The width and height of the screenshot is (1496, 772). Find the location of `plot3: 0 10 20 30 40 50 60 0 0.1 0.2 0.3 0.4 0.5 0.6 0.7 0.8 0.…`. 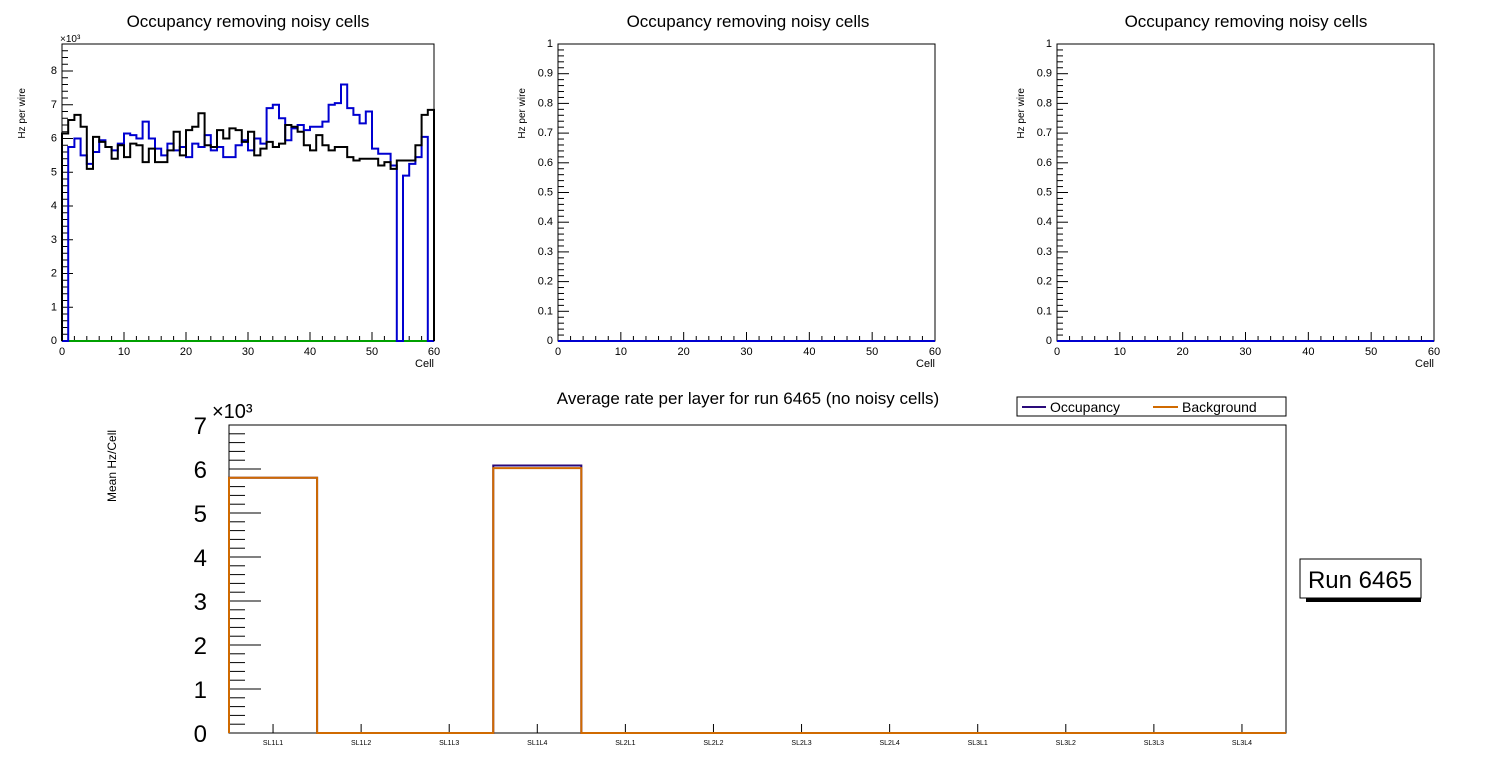

plot3: 0 10 20 30 40 50 60 0 0.1 0.2 0.3 0.4 0.5 0.6 0.7 0.8 0.… is located at coordinates (1238, 198).